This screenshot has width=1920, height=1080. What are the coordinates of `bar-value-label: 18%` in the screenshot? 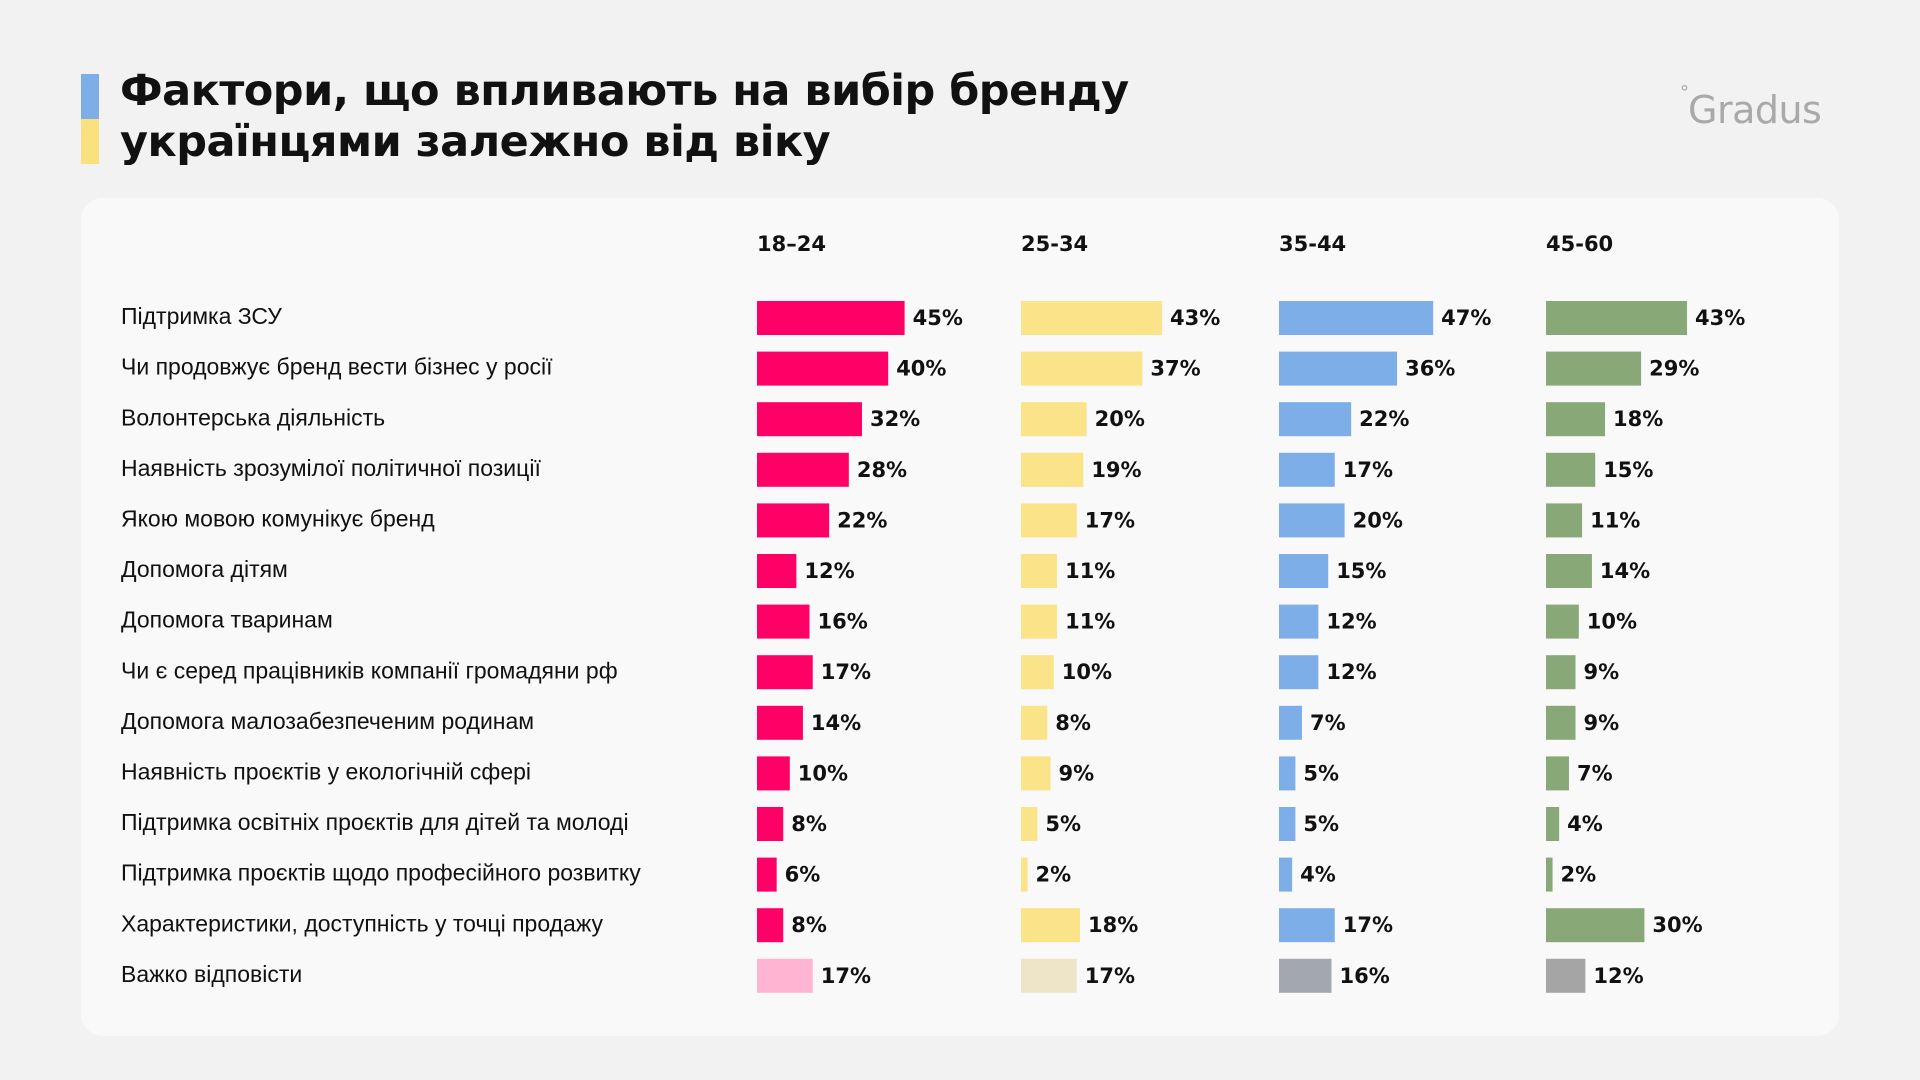 It's located at (1638, 419).